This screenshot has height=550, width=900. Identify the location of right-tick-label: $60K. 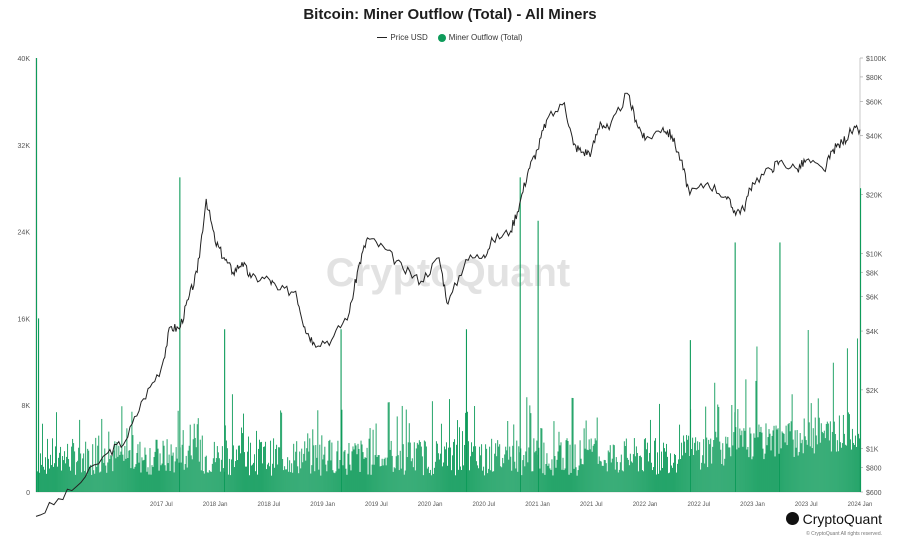
(874, 102).